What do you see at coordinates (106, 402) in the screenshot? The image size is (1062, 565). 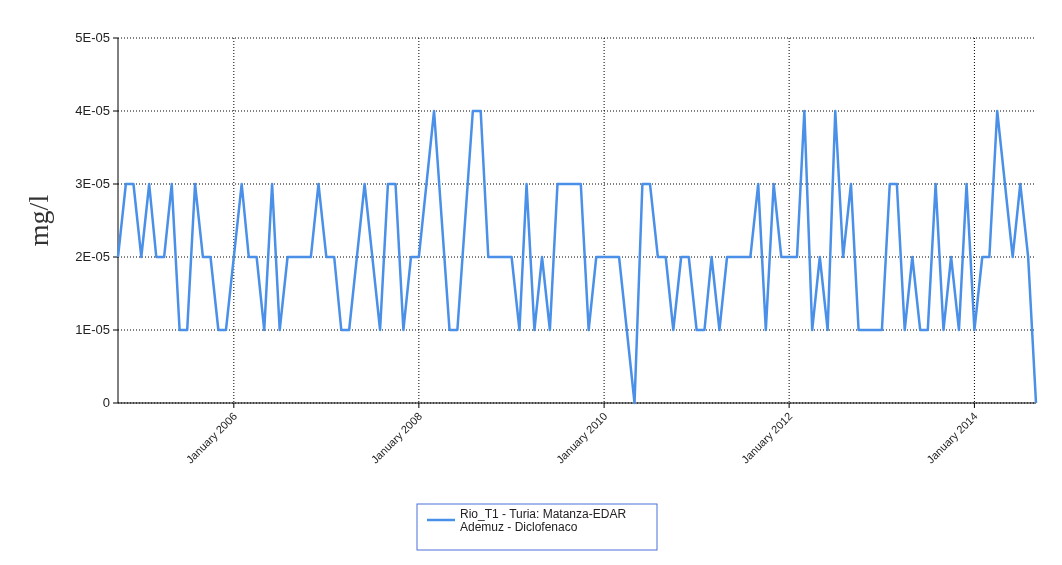 I see `y-tick-label: 0` at bounding box center [106, 402].